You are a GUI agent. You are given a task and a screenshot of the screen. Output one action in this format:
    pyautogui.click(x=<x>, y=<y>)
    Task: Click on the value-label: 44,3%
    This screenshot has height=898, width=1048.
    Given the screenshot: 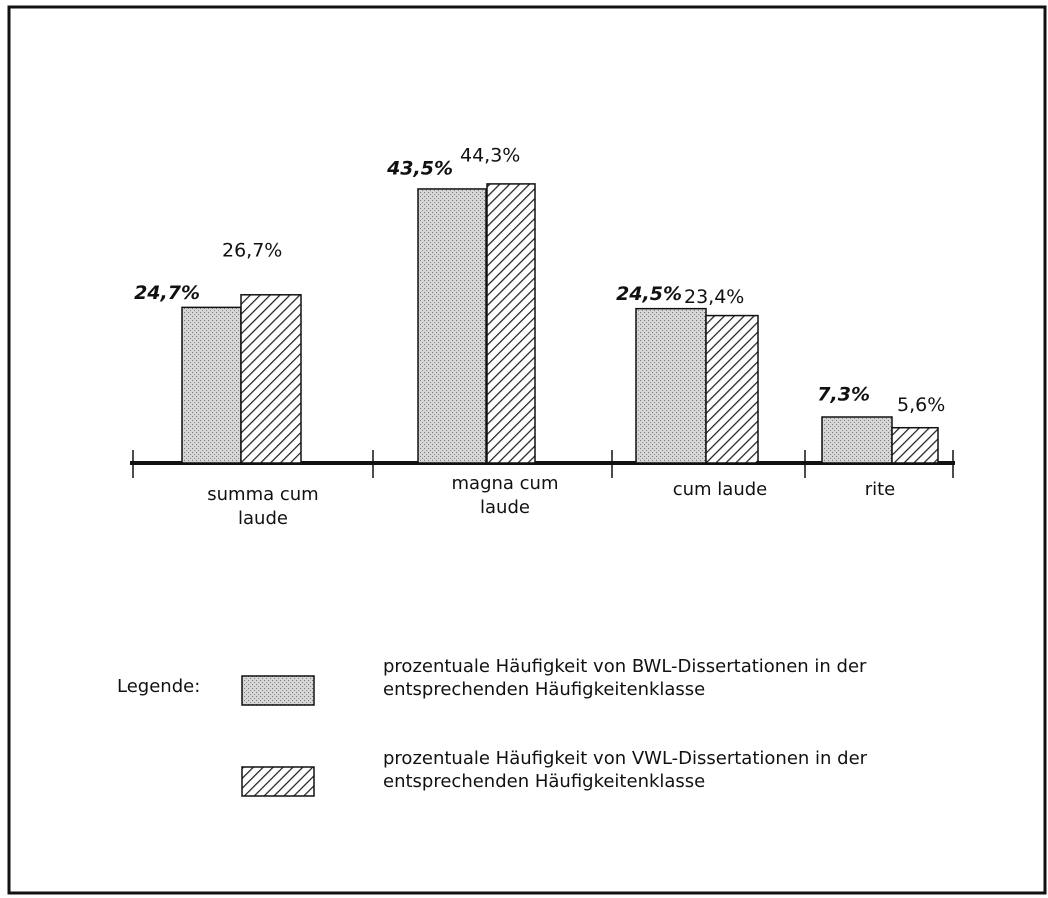 What is the action you would take?
    pyautogui.click(x=490, y=155)
    